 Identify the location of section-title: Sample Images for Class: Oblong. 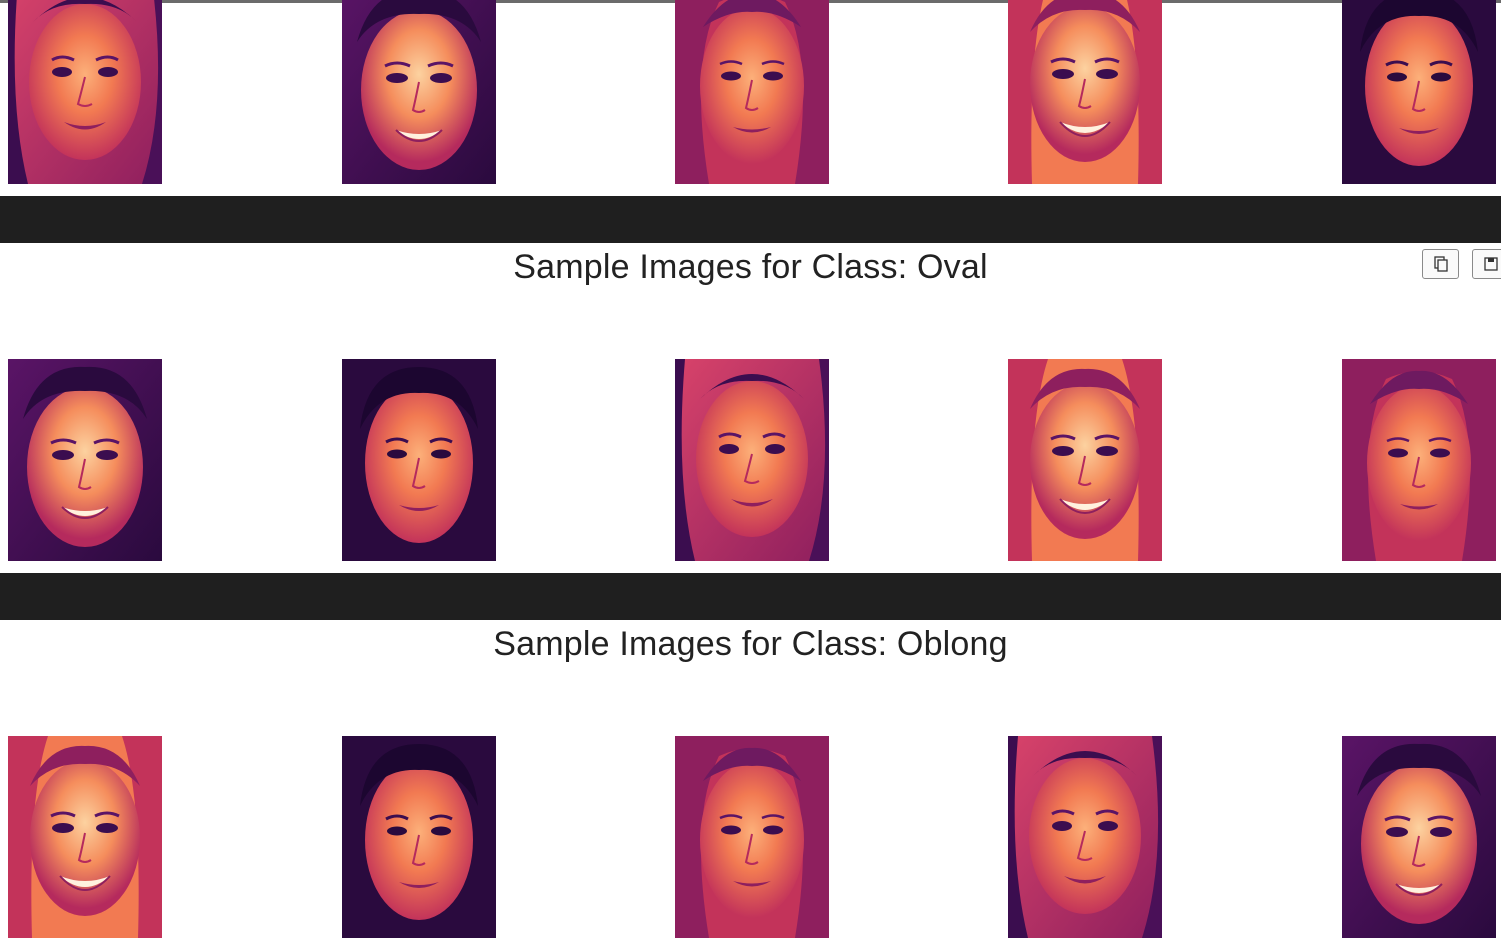
(750, 644).